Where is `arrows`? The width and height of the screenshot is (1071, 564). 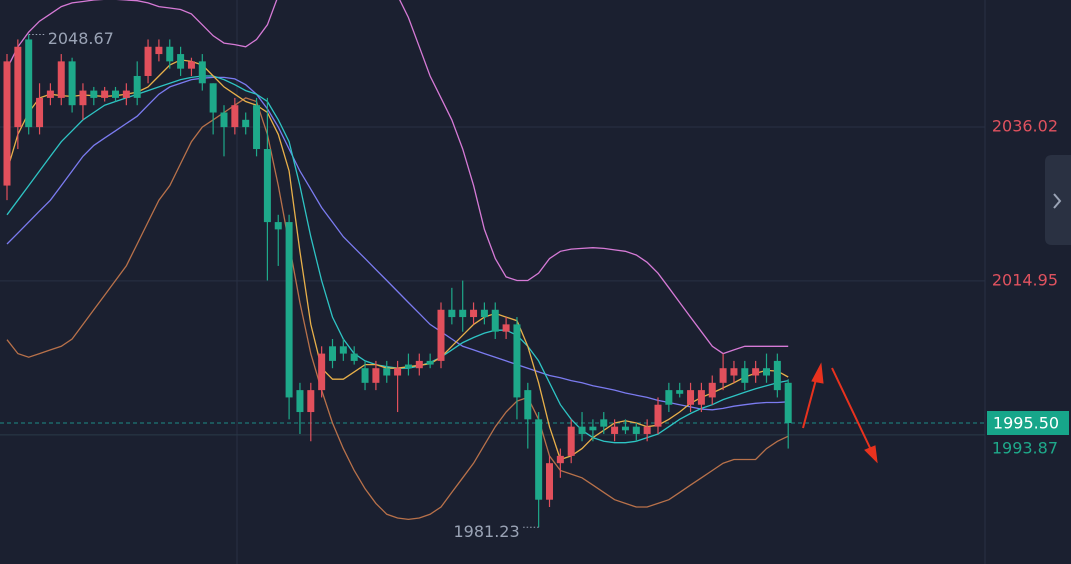
arrows is located at coordinates (840, 413).